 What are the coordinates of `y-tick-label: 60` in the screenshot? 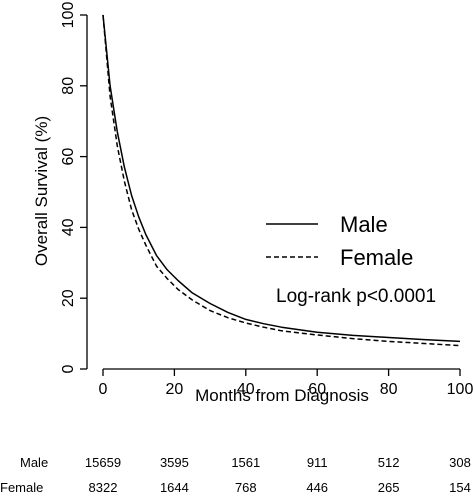 It's located at (68, 157).